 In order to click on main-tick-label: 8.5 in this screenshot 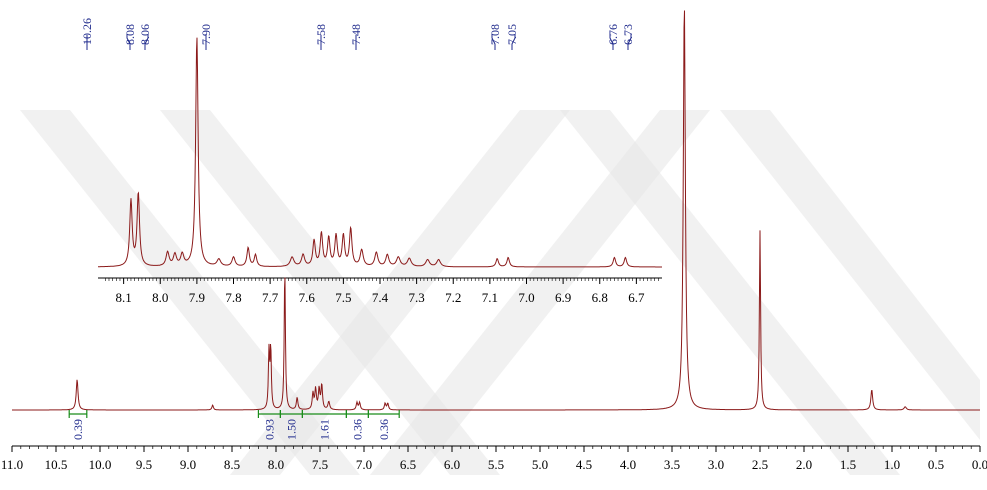, I will do `click(232, 464)`.